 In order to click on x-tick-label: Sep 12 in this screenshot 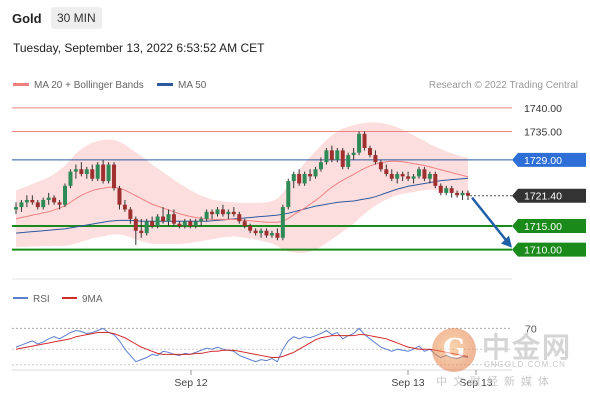, I will do `click(190, 383)`.